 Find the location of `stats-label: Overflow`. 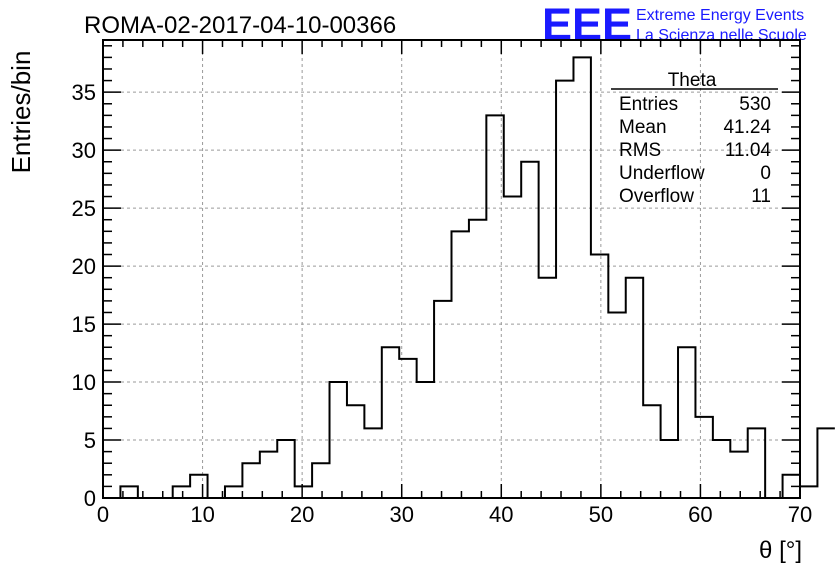

stats-label: Overflow is located at coordinates (656, 196).